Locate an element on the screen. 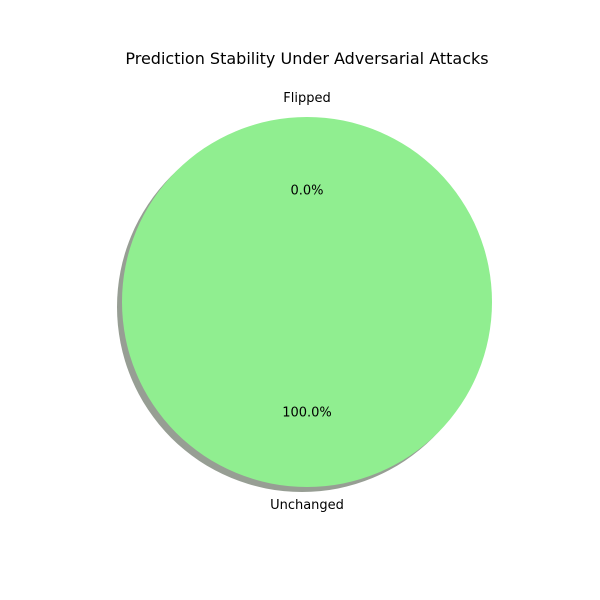 The height and width of the screenshot is (600, 600). slice-label-unchanged: Unchanged is located at coordinates (307, 505).